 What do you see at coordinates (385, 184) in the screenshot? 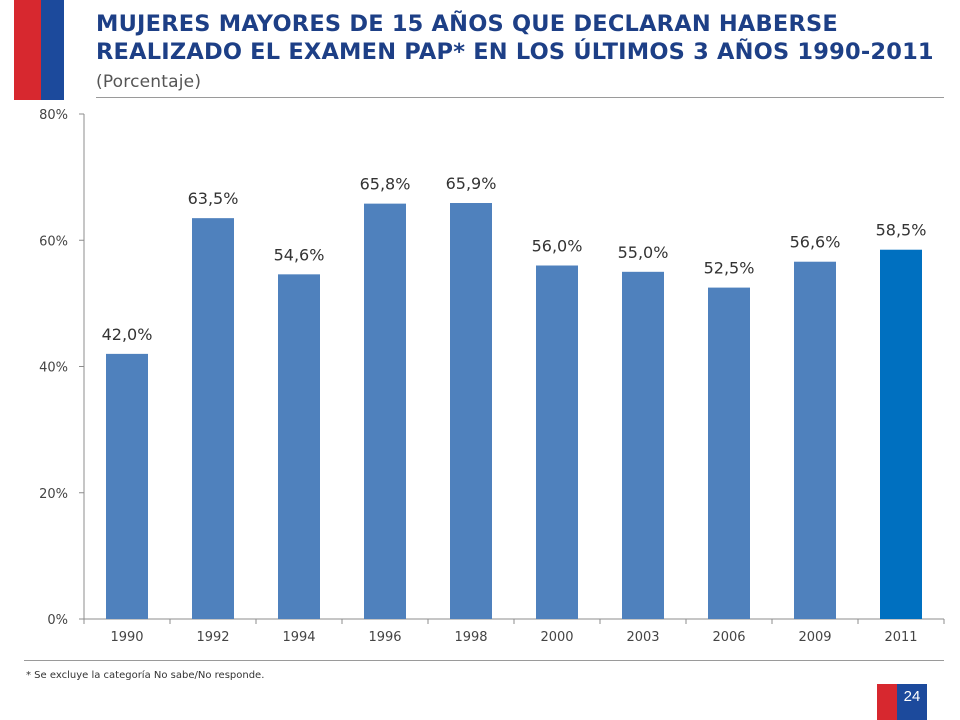
I see `data-label-1996: 65,8%` at bounding box center [385, 184].